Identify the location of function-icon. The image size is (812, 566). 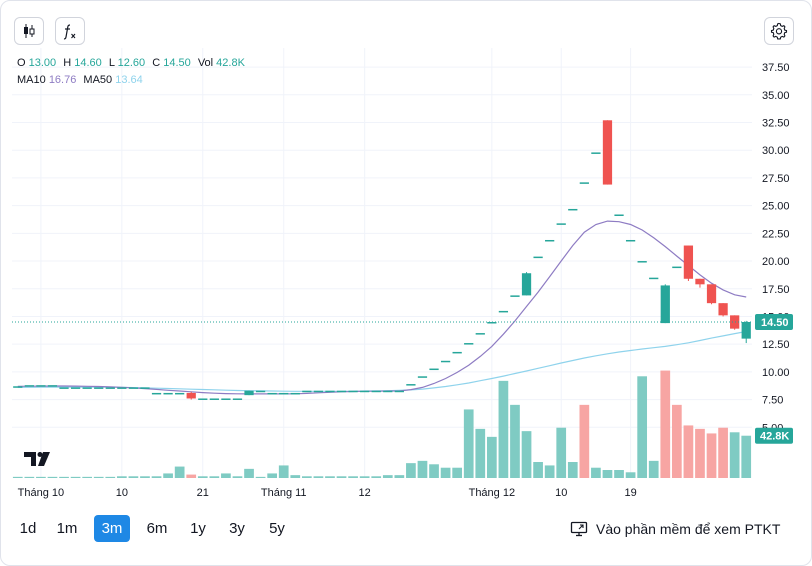
(70, 31).